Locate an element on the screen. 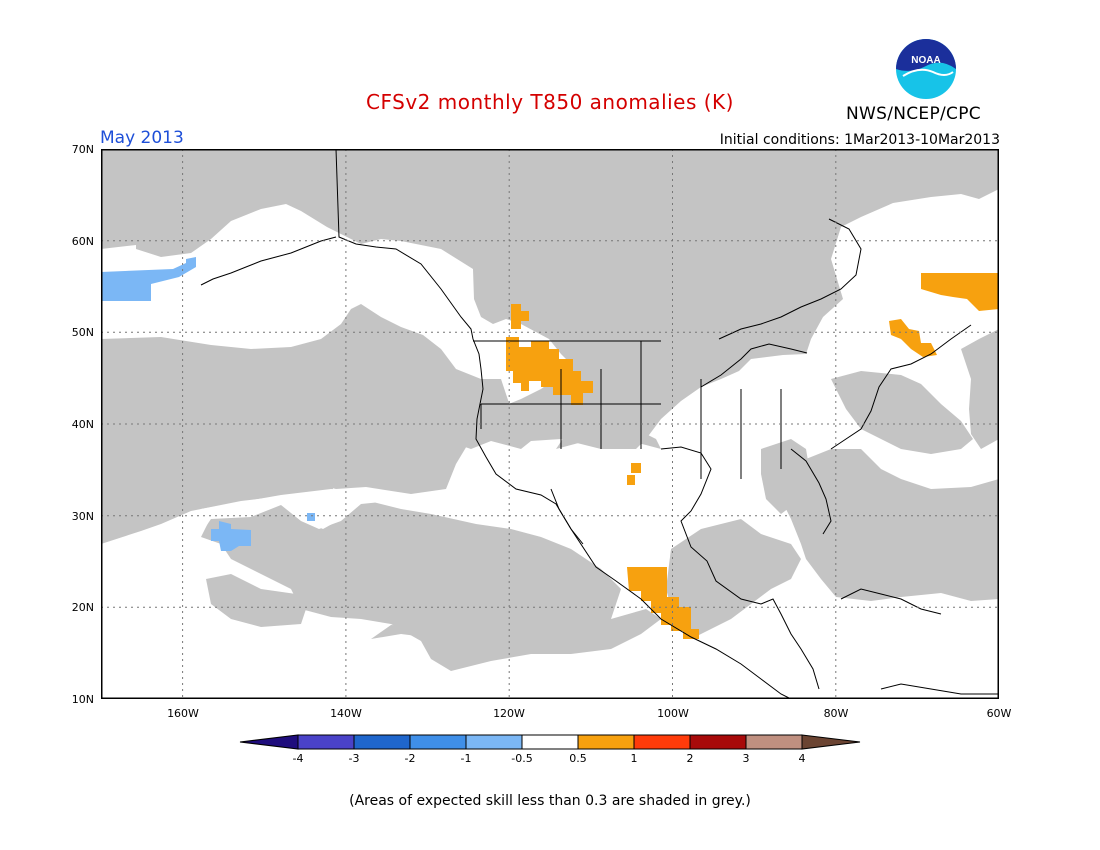 This screenshot has width=1100, height=850. lon-label: 60W is located at coordinates (999, 713).